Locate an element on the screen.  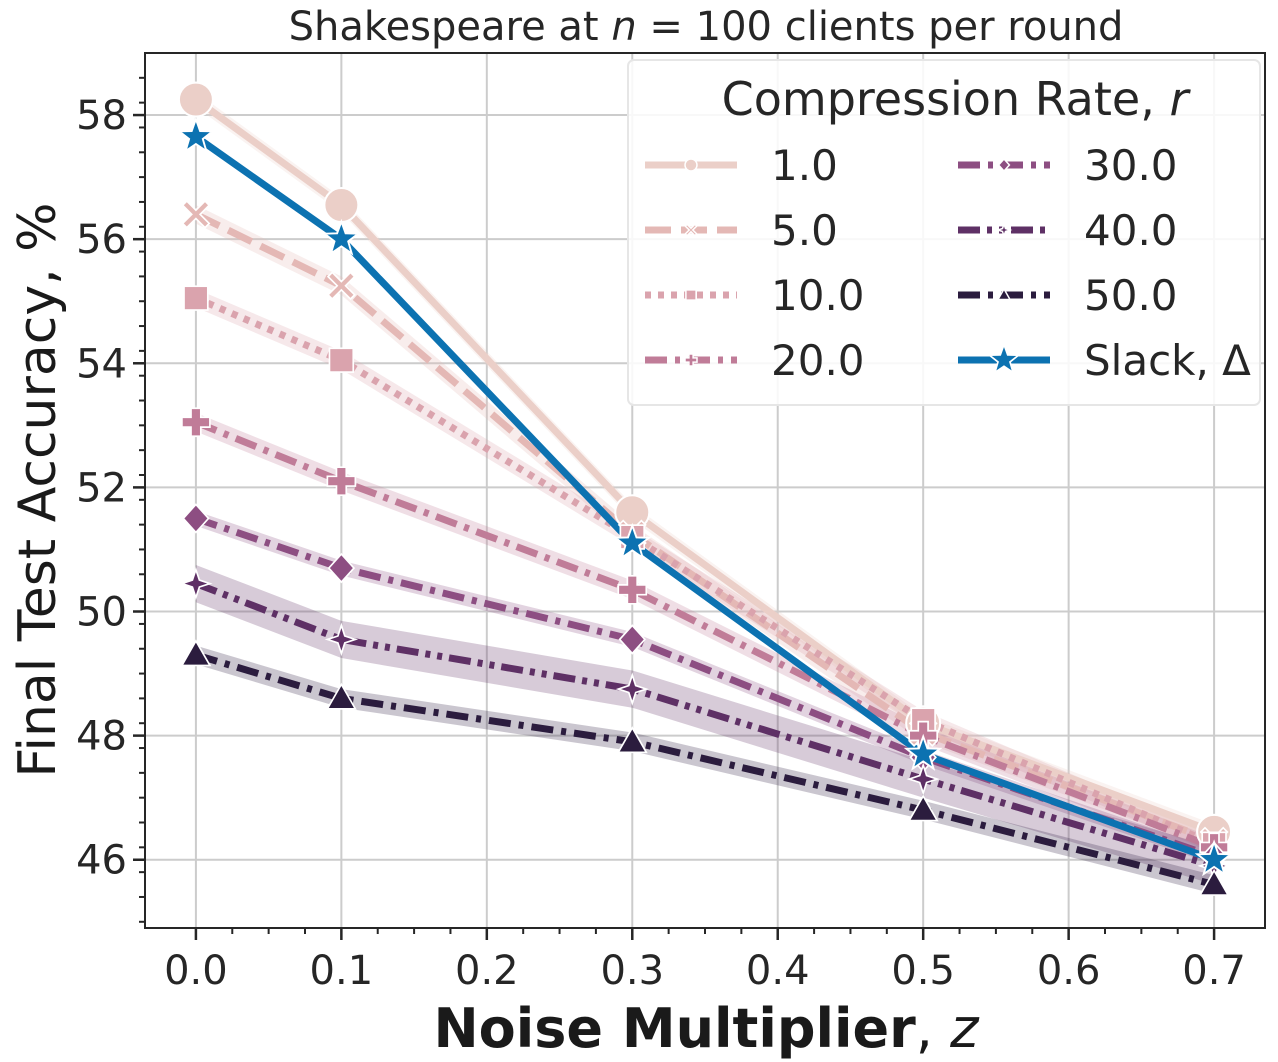
legend-label-40.0: 40.0 is located at coordinates (1131, 230).